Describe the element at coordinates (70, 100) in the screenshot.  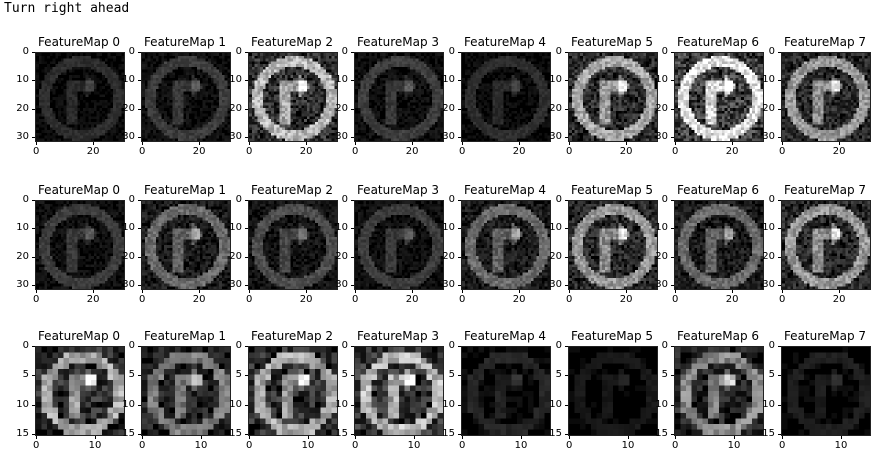
I see `feature-map-panel: FeatureMap 0 0 10 20 30 0 20` at that location.